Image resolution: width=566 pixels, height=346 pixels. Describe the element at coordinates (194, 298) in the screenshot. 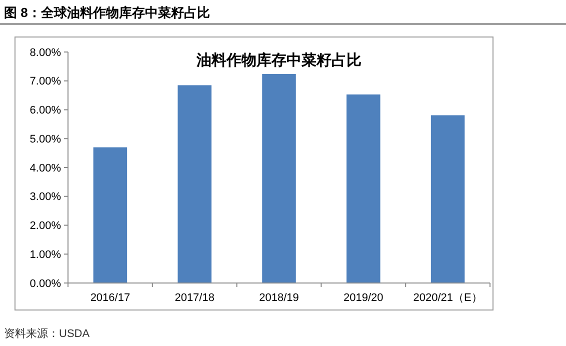

I see `x-tick-label: 2017/18` at that location.